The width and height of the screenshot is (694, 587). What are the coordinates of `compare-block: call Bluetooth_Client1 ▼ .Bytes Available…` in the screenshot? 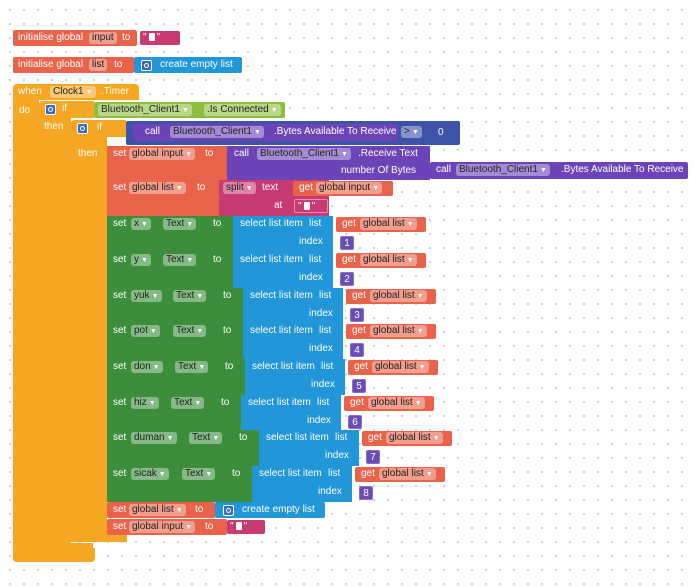 It's located at (293, 133).